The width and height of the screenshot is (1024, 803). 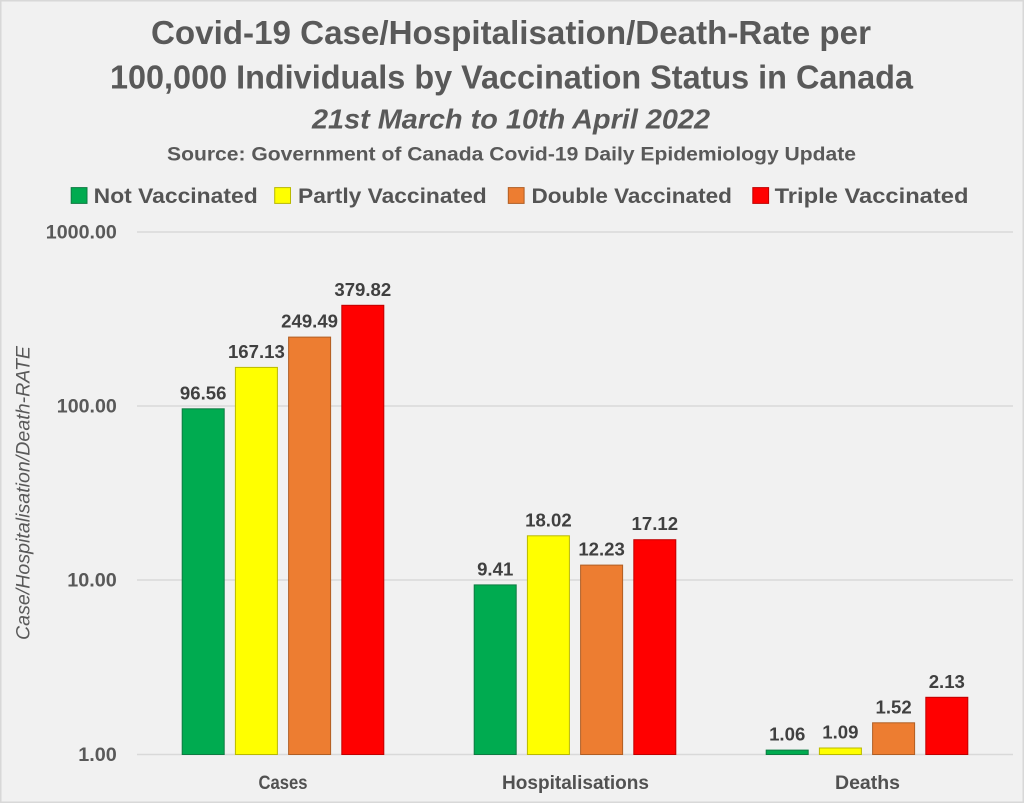 I want to click on svg-text: Cases, so click(x=283, y=783).